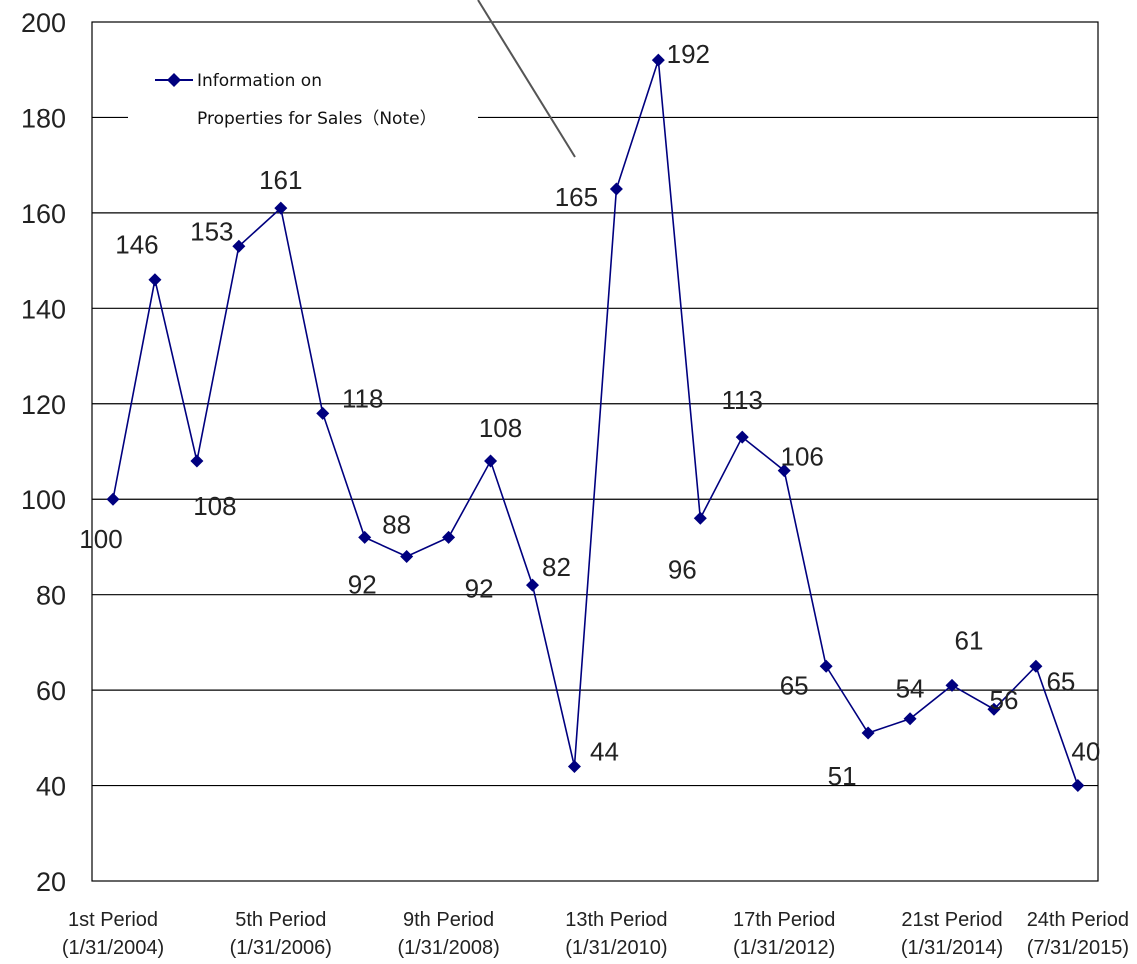  I want to click on x-tick-sublabel: (1/31/2010), so click(616, 948).